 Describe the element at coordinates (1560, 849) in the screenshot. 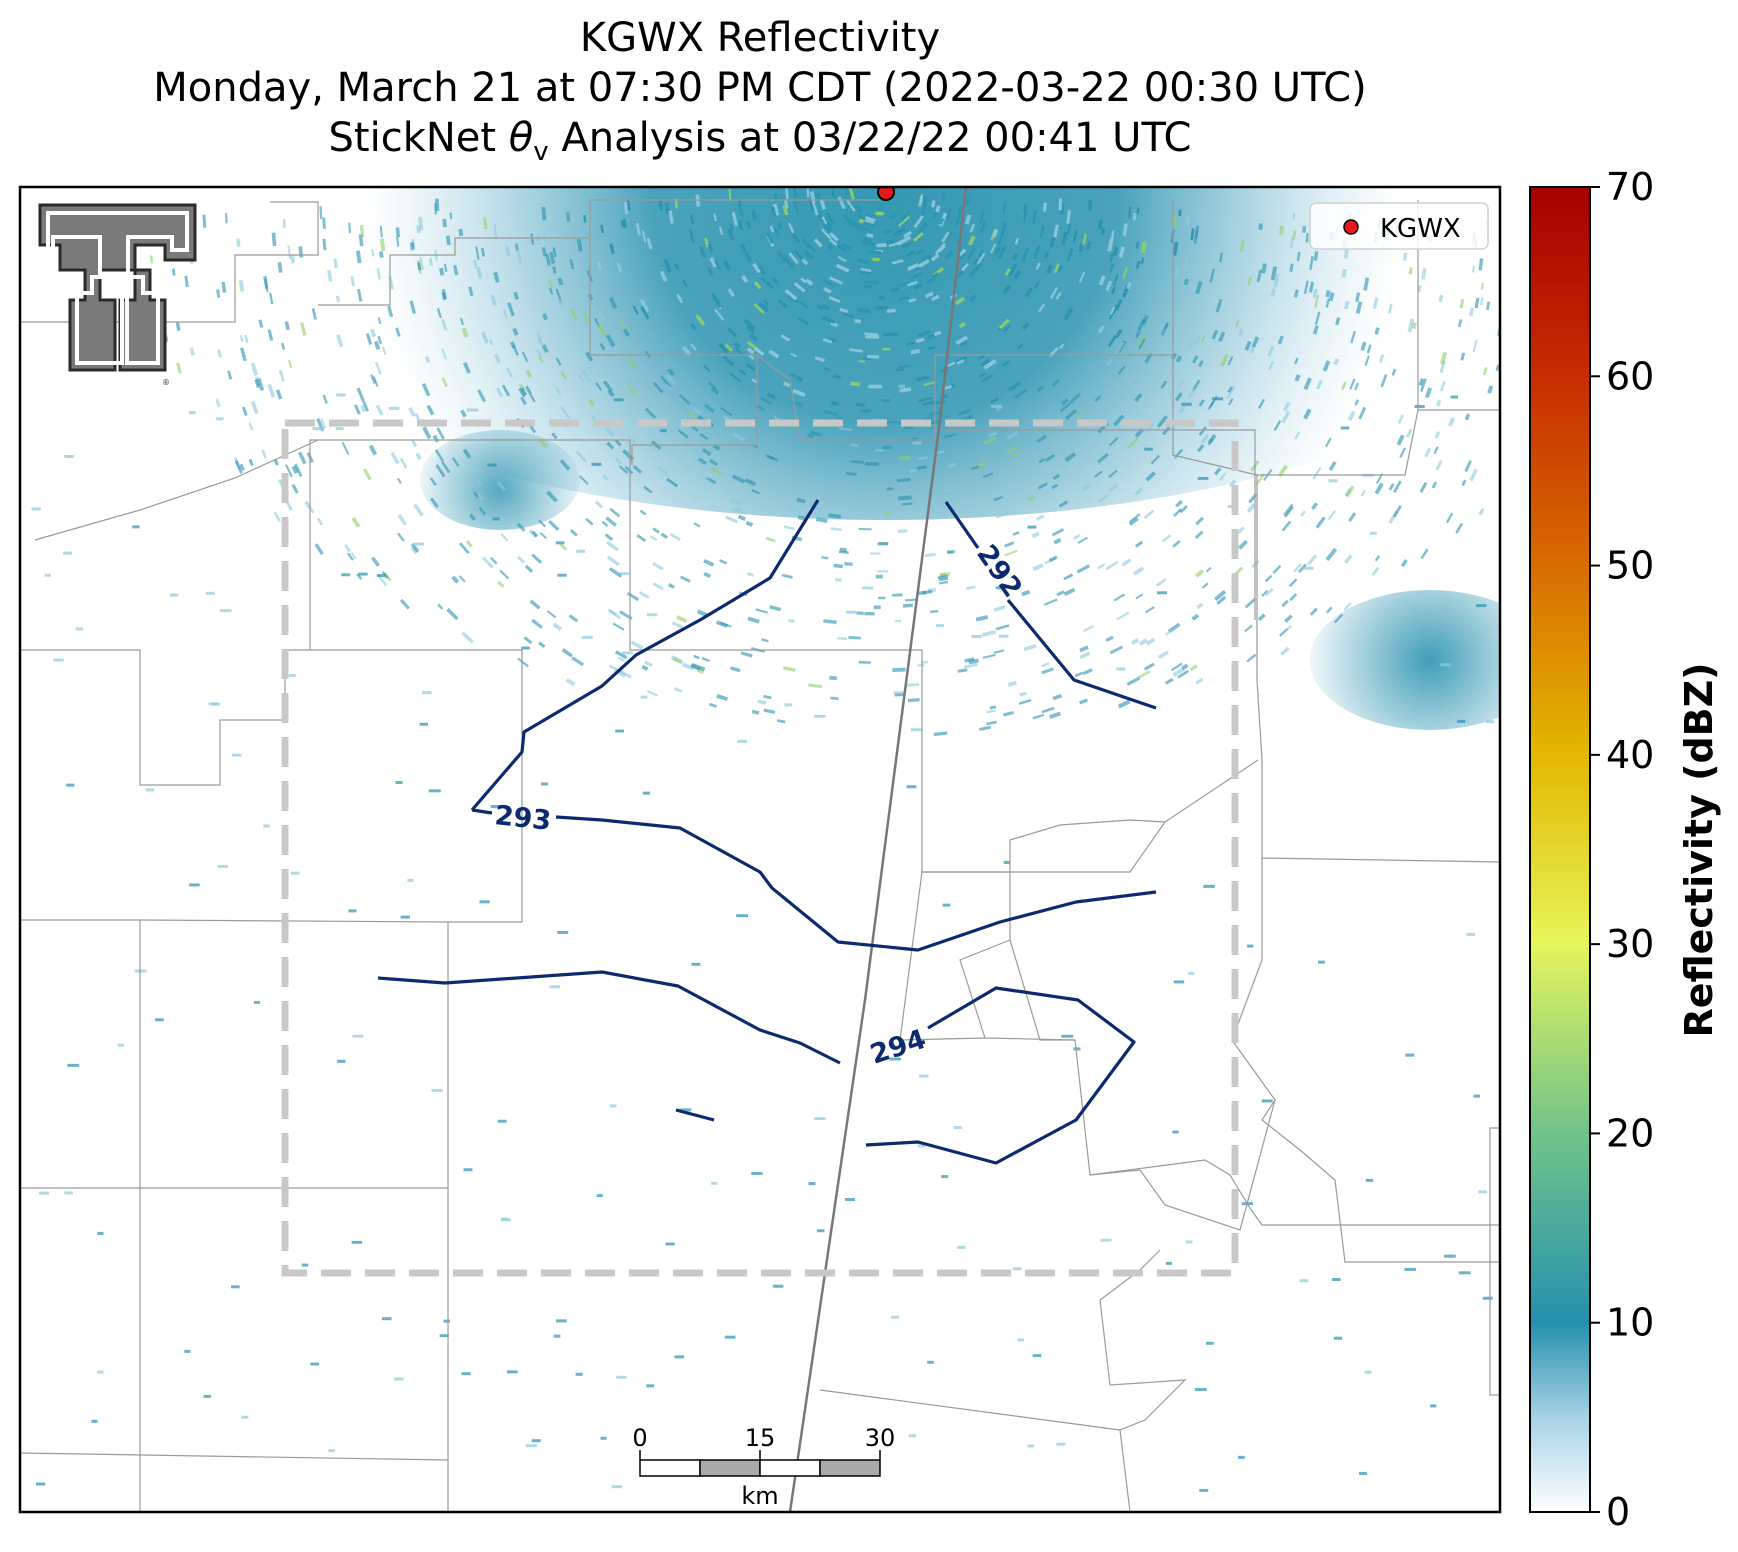

I see `colorbar-gradient` at that location.